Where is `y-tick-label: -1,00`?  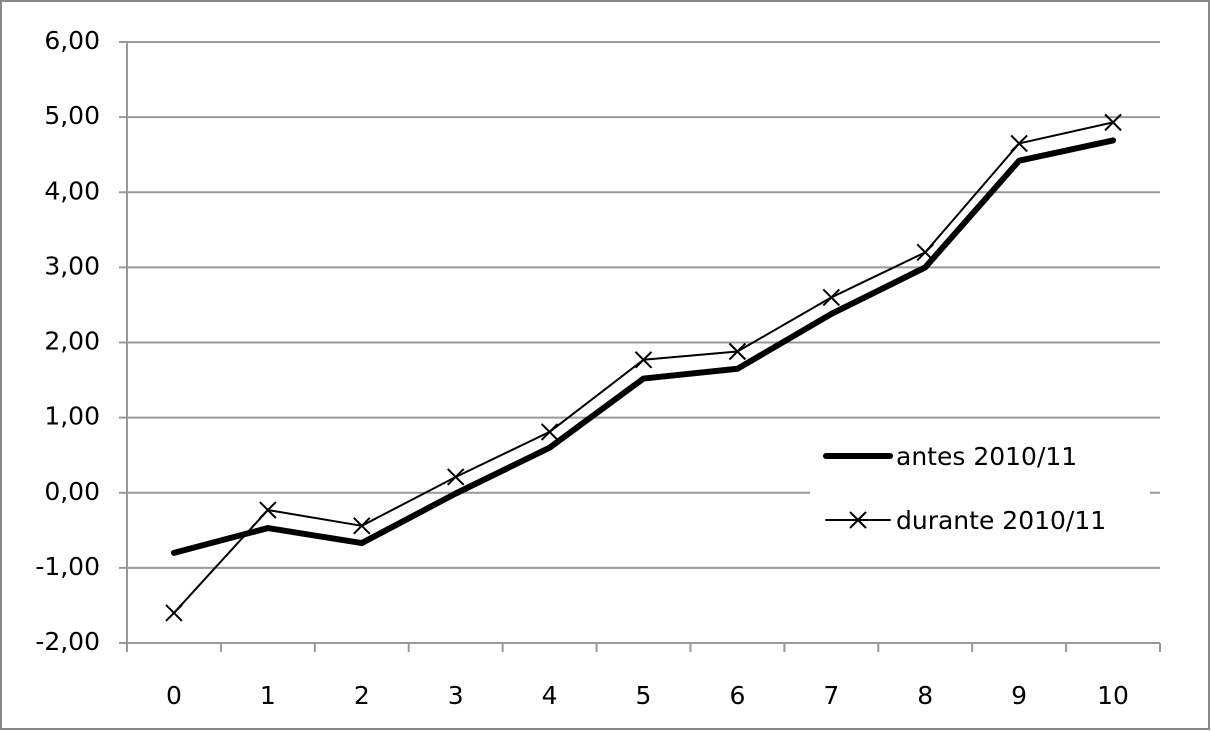 y-tick-label: -1,00 is located at coordinates (67, 566).